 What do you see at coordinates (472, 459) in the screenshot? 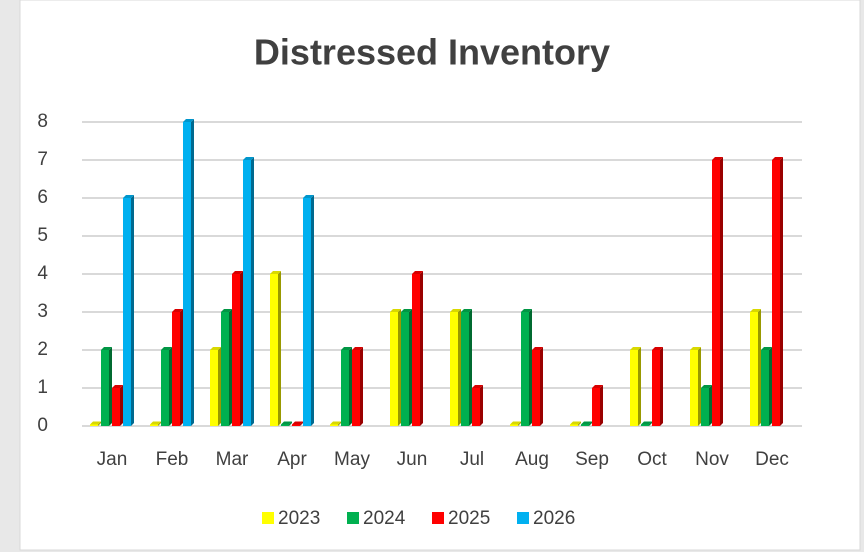
I see `x-tick-label: Jul` at bounding box center [472, 459].